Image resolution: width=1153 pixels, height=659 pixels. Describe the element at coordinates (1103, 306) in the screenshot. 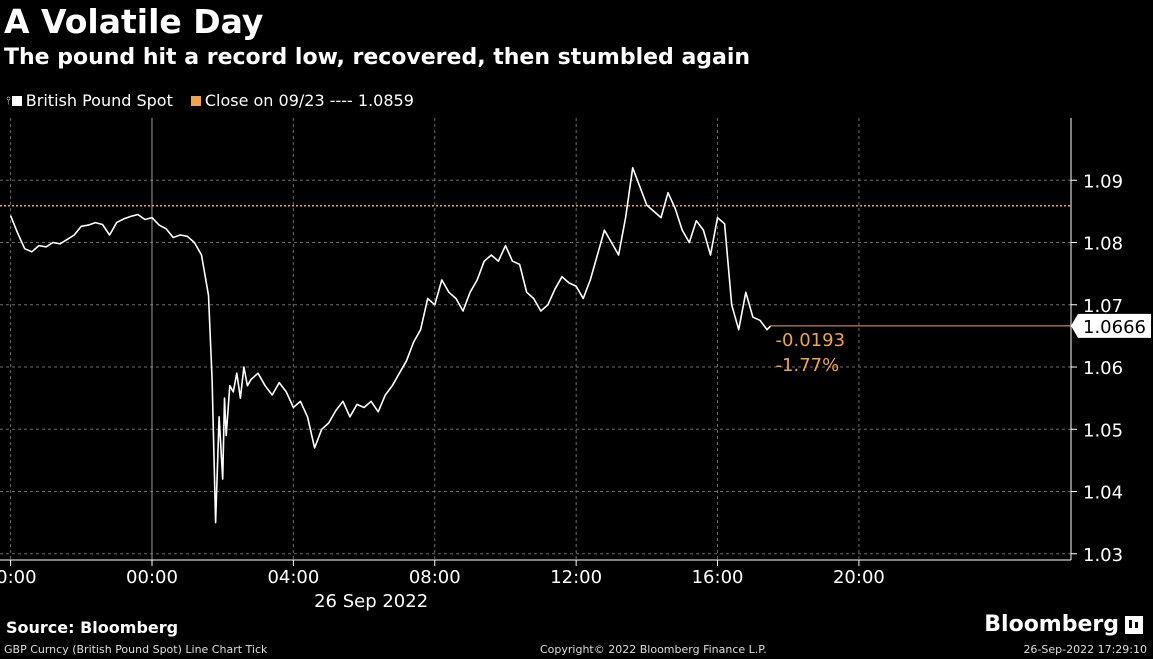

I see `y-tick-label: 1.07` at that location.